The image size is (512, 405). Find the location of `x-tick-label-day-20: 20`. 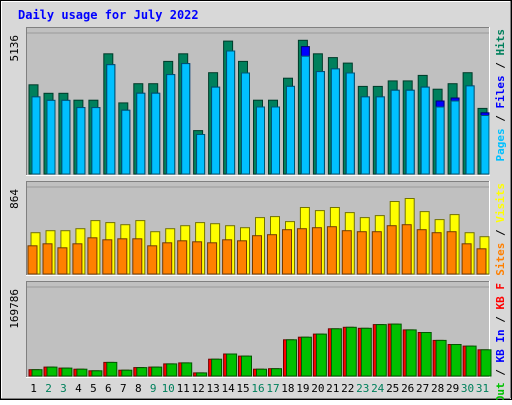

x-tick-label-day-20: 20 is located at coordinates (317, 388).